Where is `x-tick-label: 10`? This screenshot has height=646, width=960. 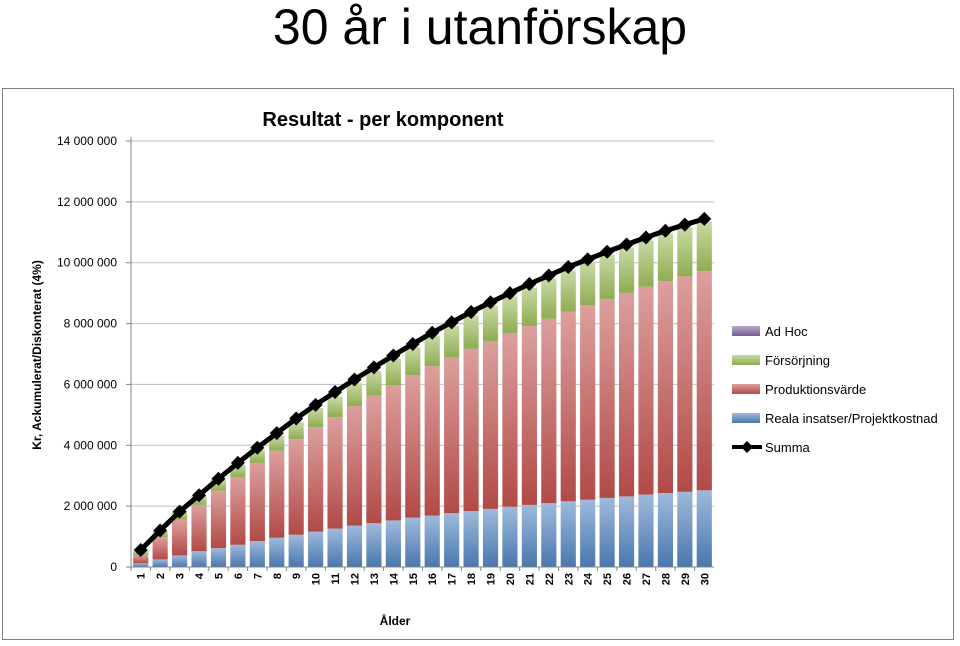 x-tick-label: 10 is located at coordinates (317, 579).